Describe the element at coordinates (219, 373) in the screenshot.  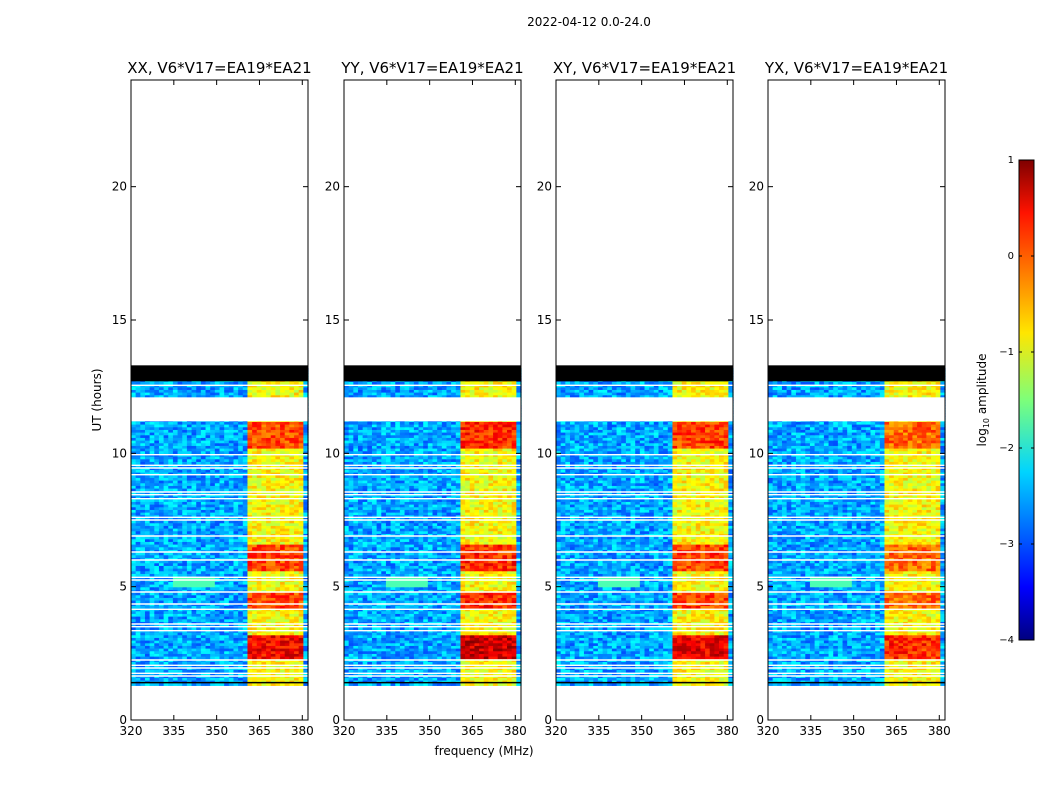
I see `flagged-black-band` at that location.